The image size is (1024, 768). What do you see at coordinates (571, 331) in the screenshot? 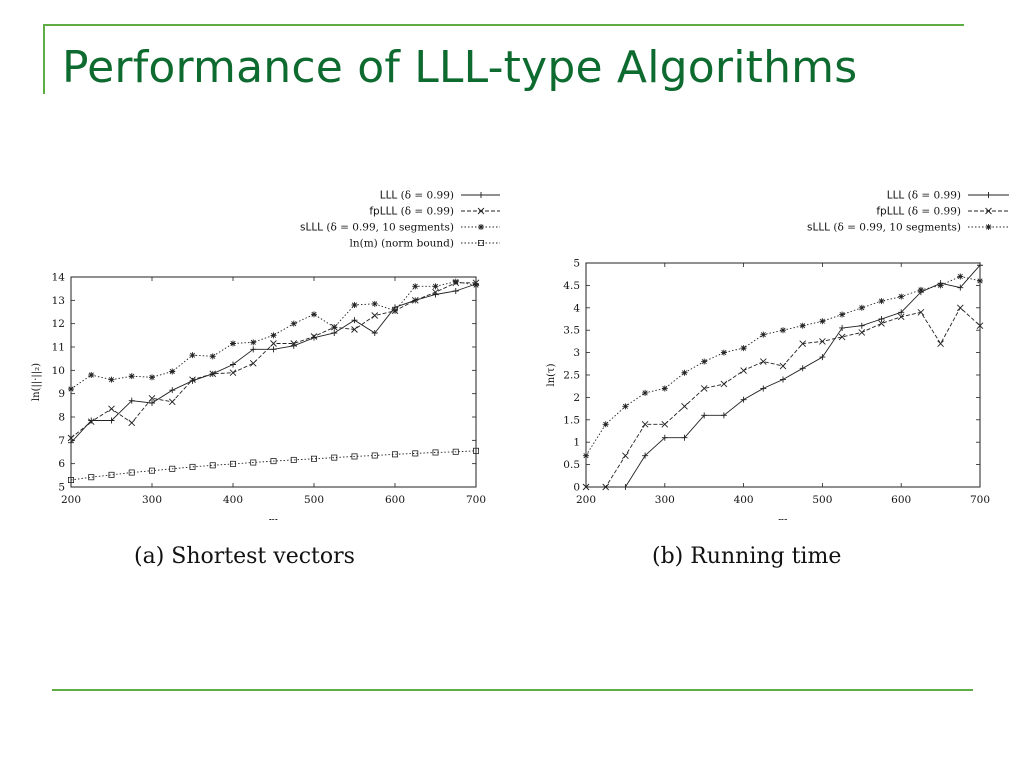
I see `chart-b-ytick-label: 3.5` at bounding box center [571, 331].